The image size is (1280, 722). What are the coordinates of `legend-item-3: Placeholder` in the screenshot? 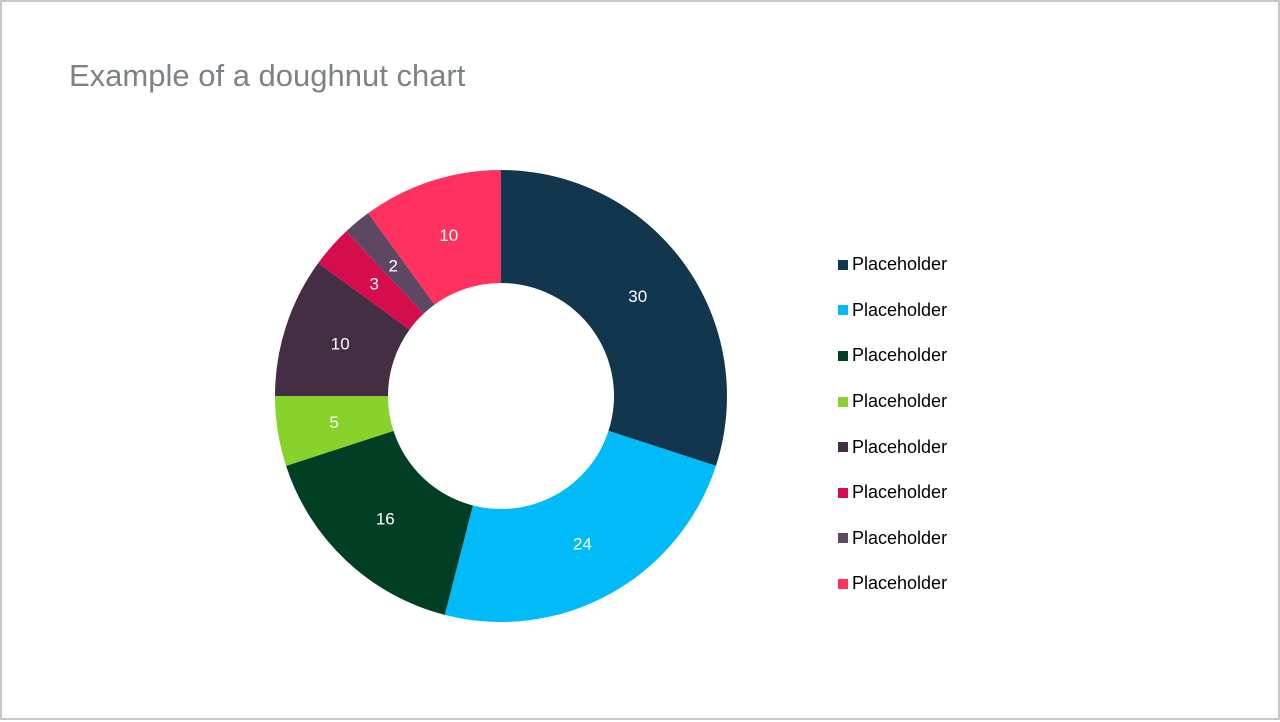 It's located at (938, 356).